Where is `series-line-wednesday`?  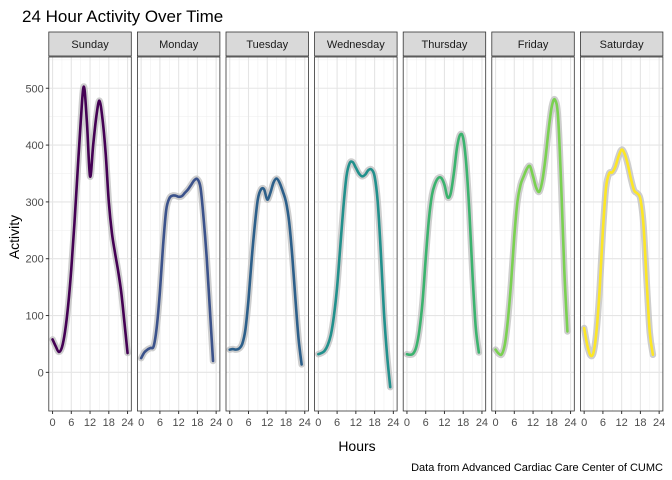 series-line-wednesday is located at coordinates (354, 274).